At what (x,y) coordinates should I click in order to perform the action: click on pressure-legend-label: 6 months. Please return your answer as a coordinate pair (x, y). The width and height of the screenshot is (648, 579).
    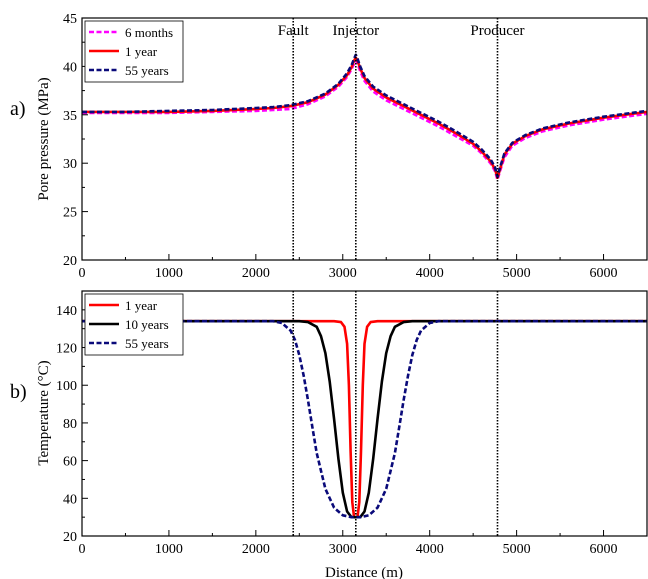
    Looking at the image, I should click on (149, 32).